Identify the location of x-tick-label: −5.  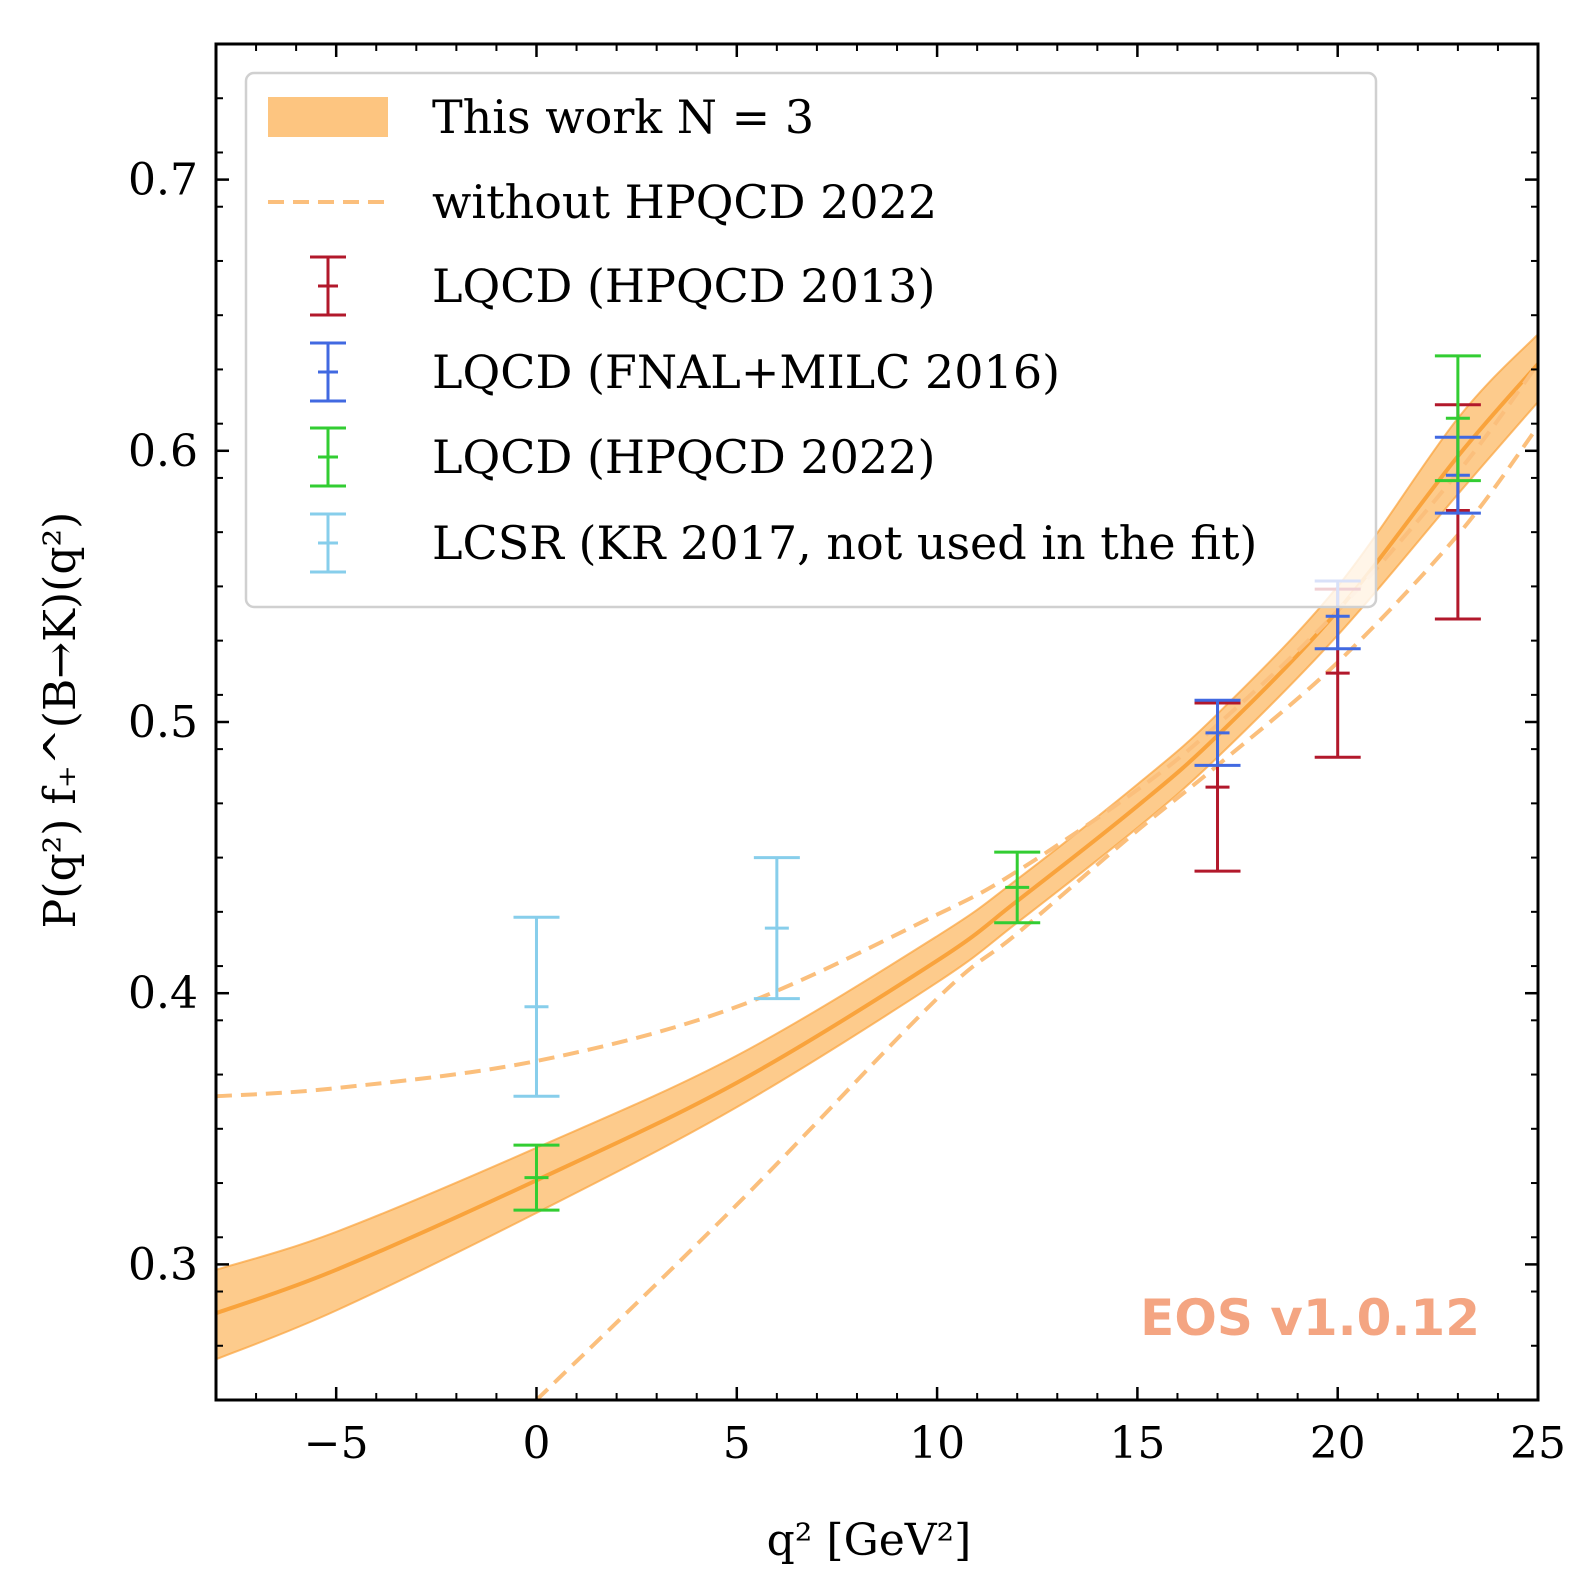
(336, 1443).